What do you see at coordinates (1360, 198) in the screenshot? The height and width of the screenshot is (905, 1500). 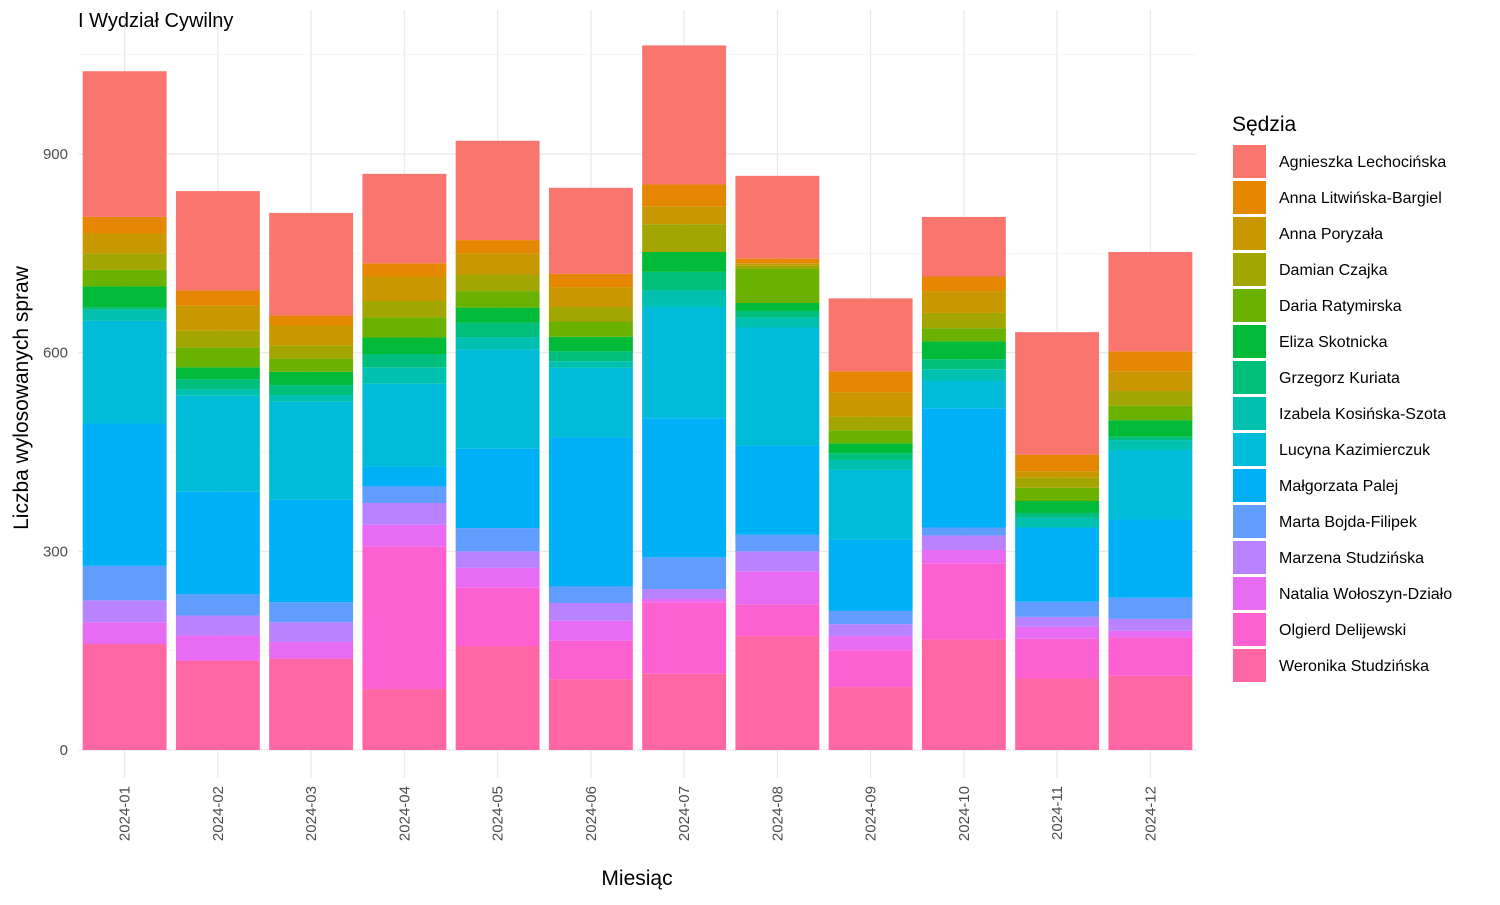 I see `legend-label: Anna Litwińska-Bargiel` at bounding box center [1360, 198].